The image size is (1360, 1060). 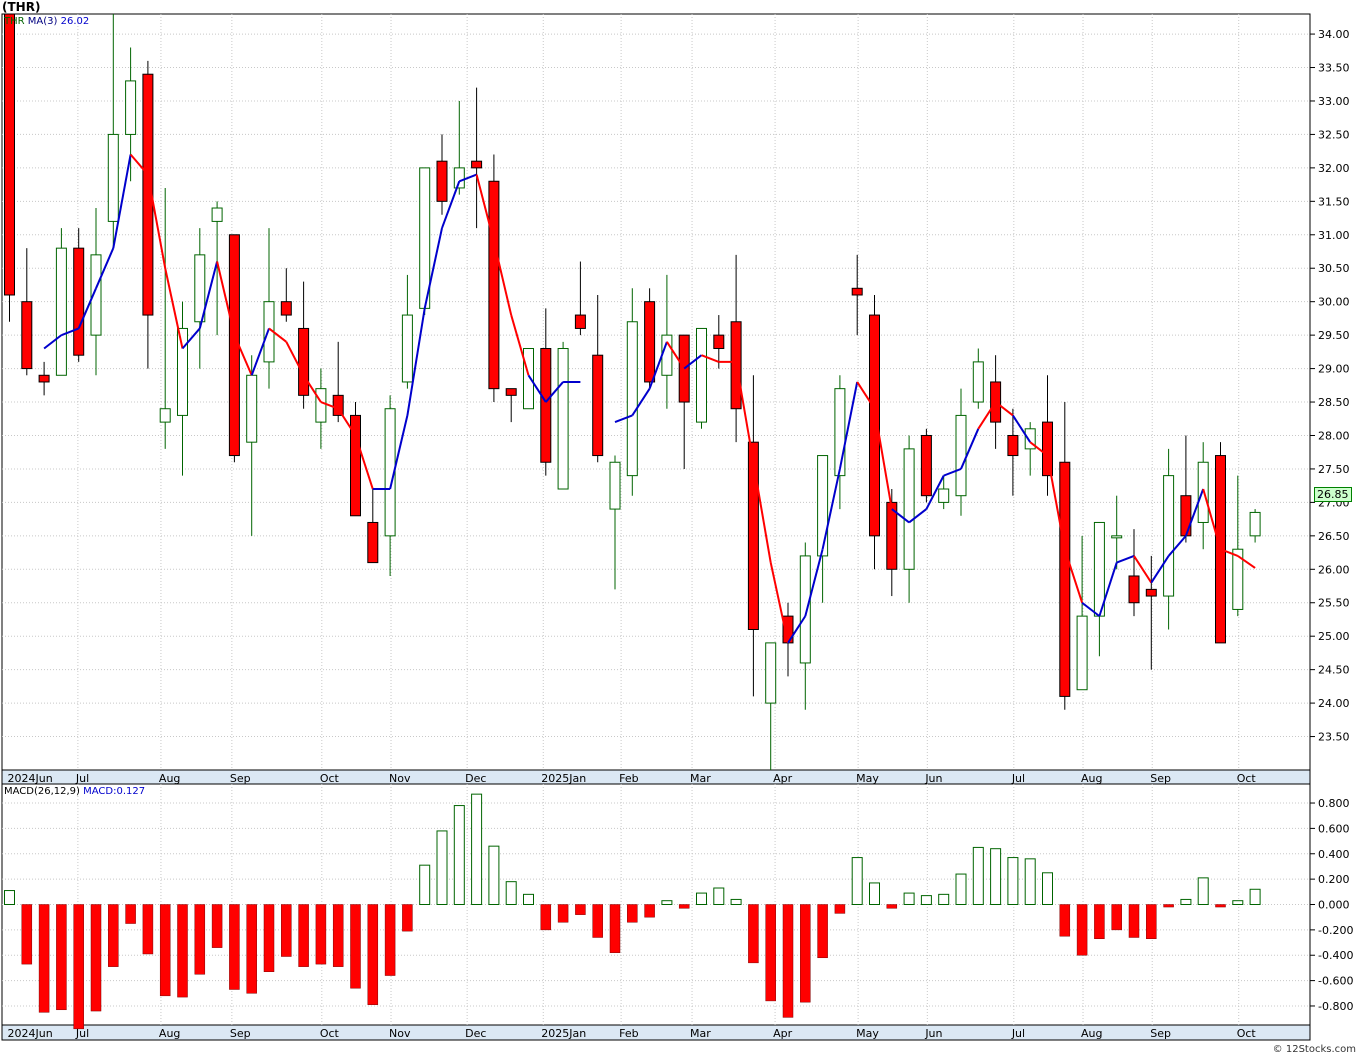 I want to click on price-tick-label: 32.50, so click(x=1334, y=134).